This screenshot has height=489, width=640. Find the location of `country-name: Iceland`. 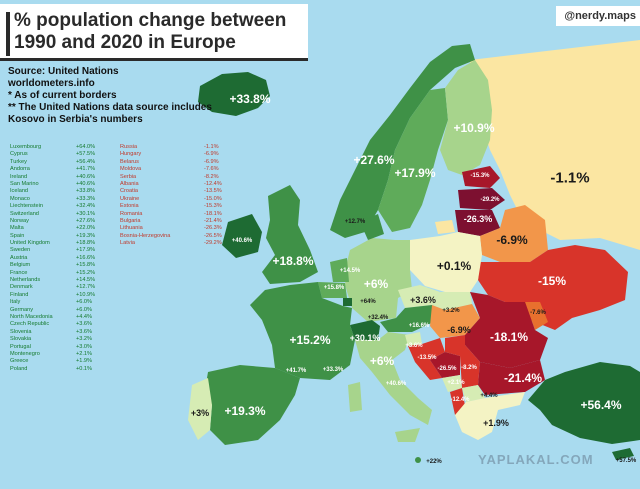

country-name: Iceland is located at coordinates (19, 191).